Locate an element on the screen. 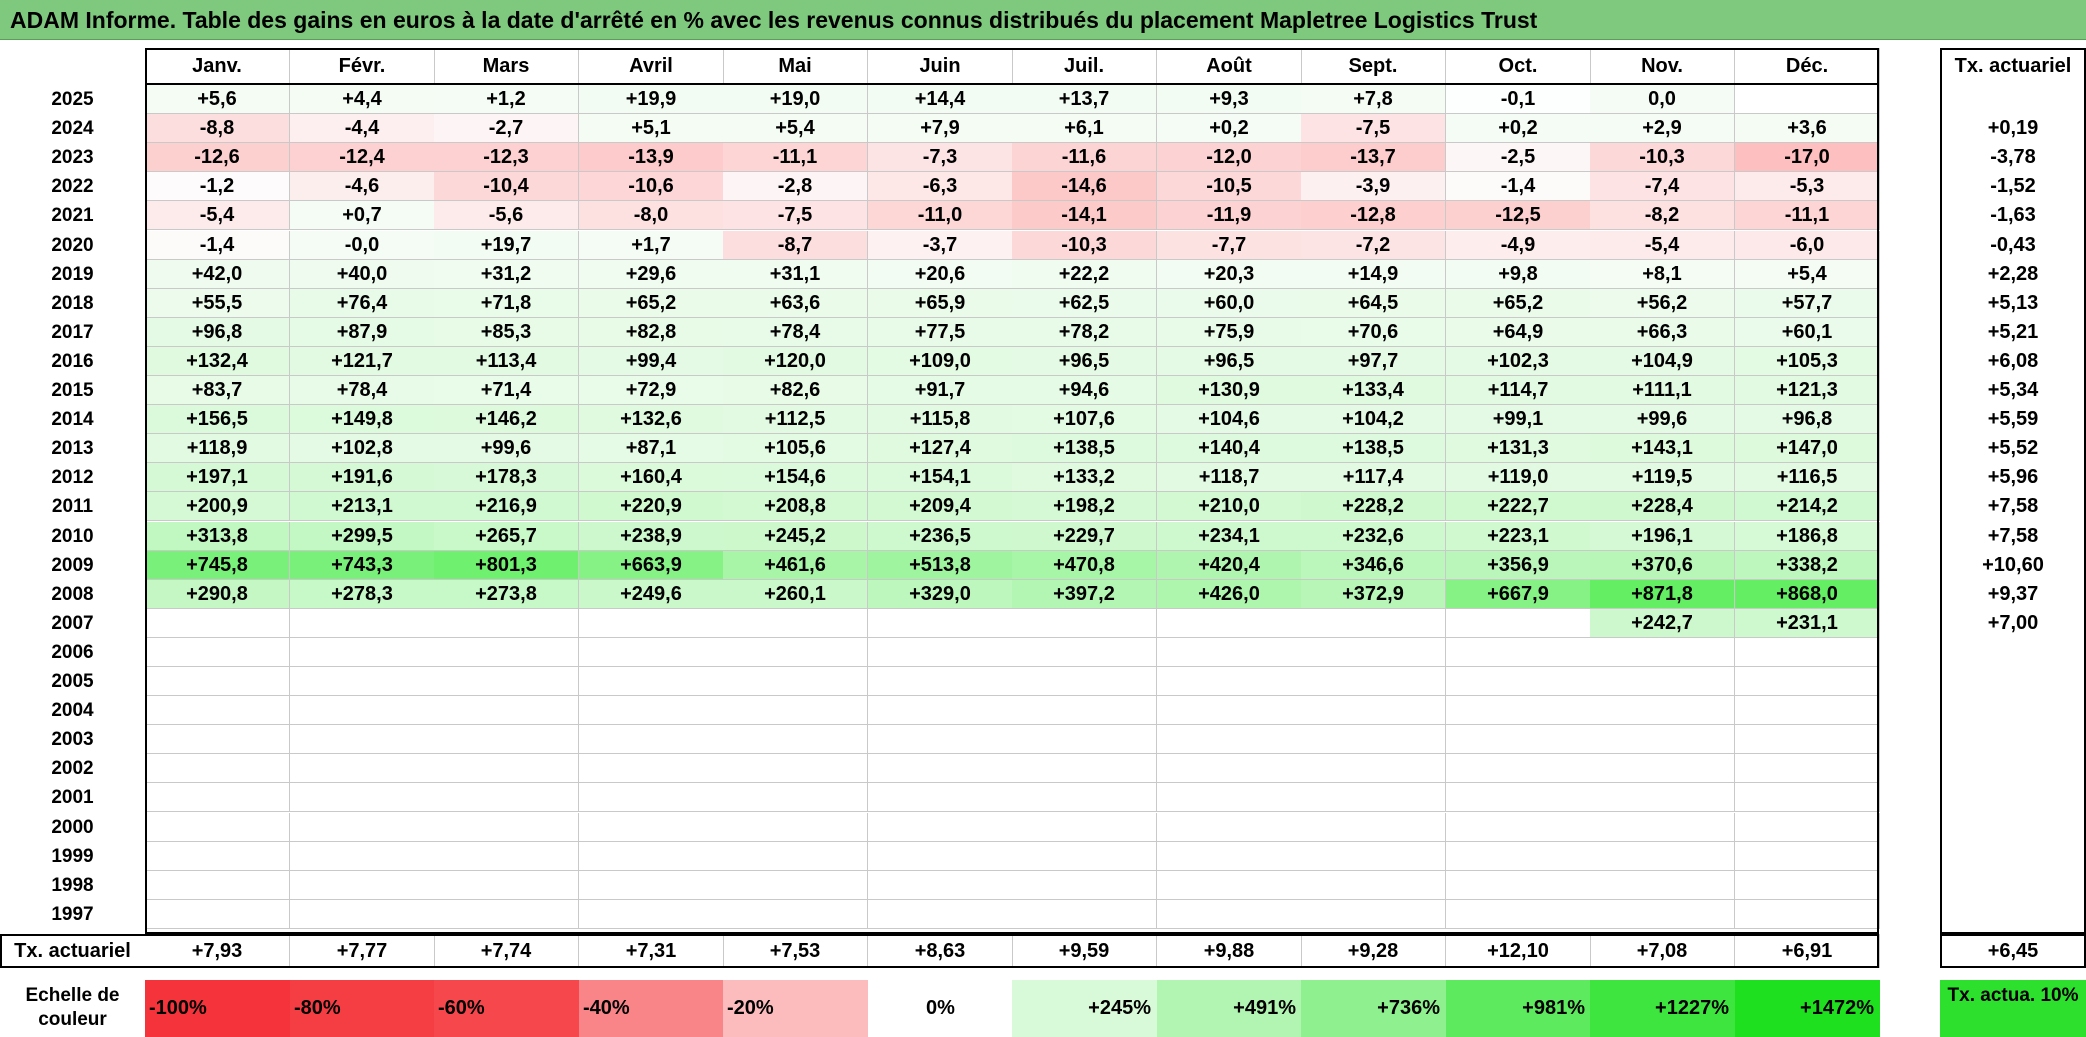 The height and width of the screenshot is (1037, 2086). table-cell: +242,7 is located at coordinates (1662, 623).